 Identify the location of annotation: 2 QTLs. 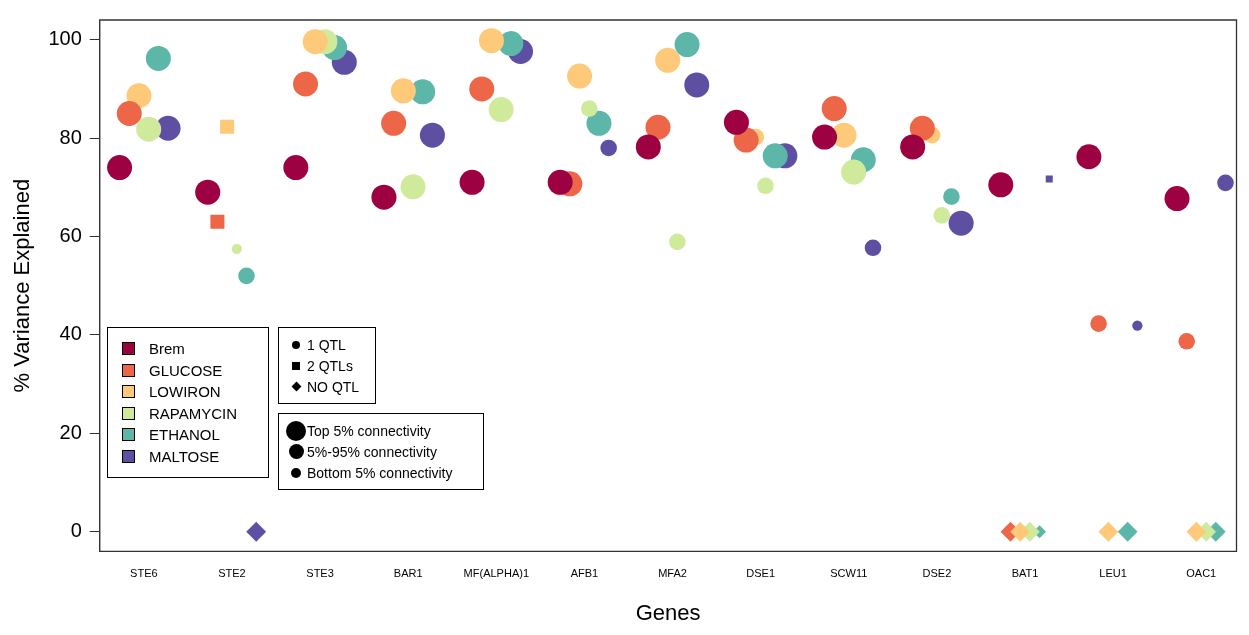
(330, 365).